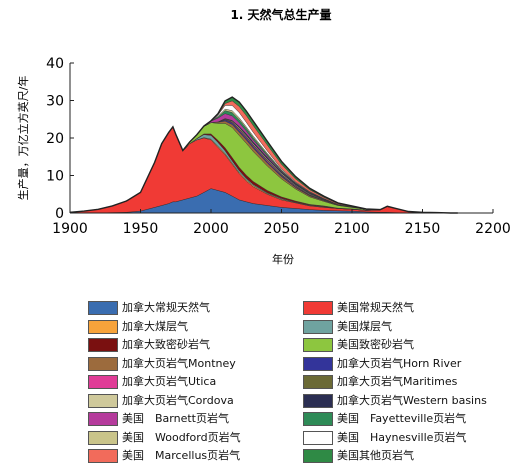 The width and height of the screenshot is (532, 464). I want to click on y-tick-label: 40, so click(55, 64).